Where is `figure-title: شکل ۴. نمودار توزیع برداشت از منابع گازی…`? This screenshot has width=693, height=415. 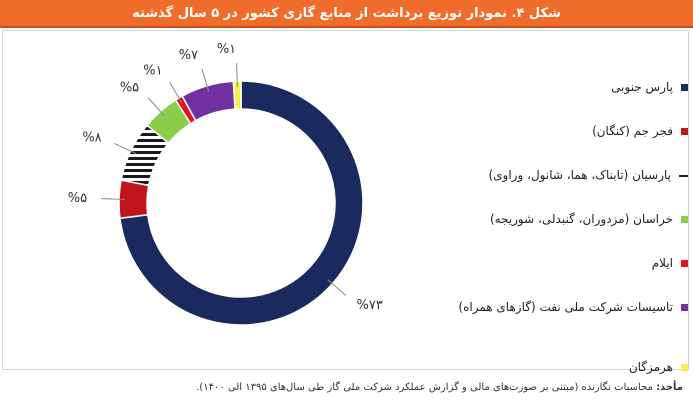
figure-title: شکل ۴. نمودار توزیع برداشت از منابع گازی… is located at coordinates (346, 14).